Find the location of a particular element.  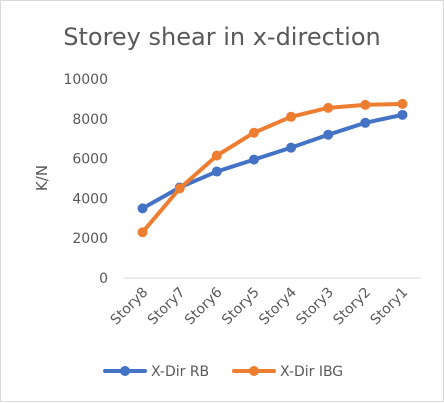

y-tick-label: 6000 is located at coordinates (90, 160).